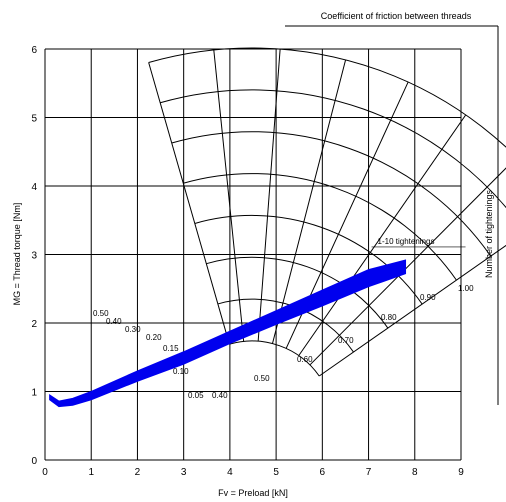  What do you see at coordinates (91, 472) in the screenshot?
I see `x-tick-label: 1` at bounding box center [91, 472].